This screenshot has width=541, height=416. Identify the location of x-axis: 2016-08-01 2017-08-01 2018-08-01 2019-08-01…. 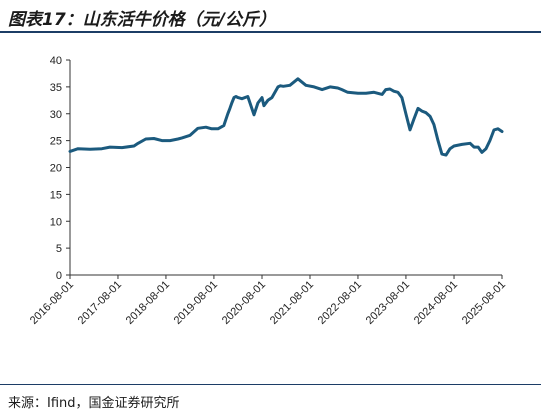
(268, 300).